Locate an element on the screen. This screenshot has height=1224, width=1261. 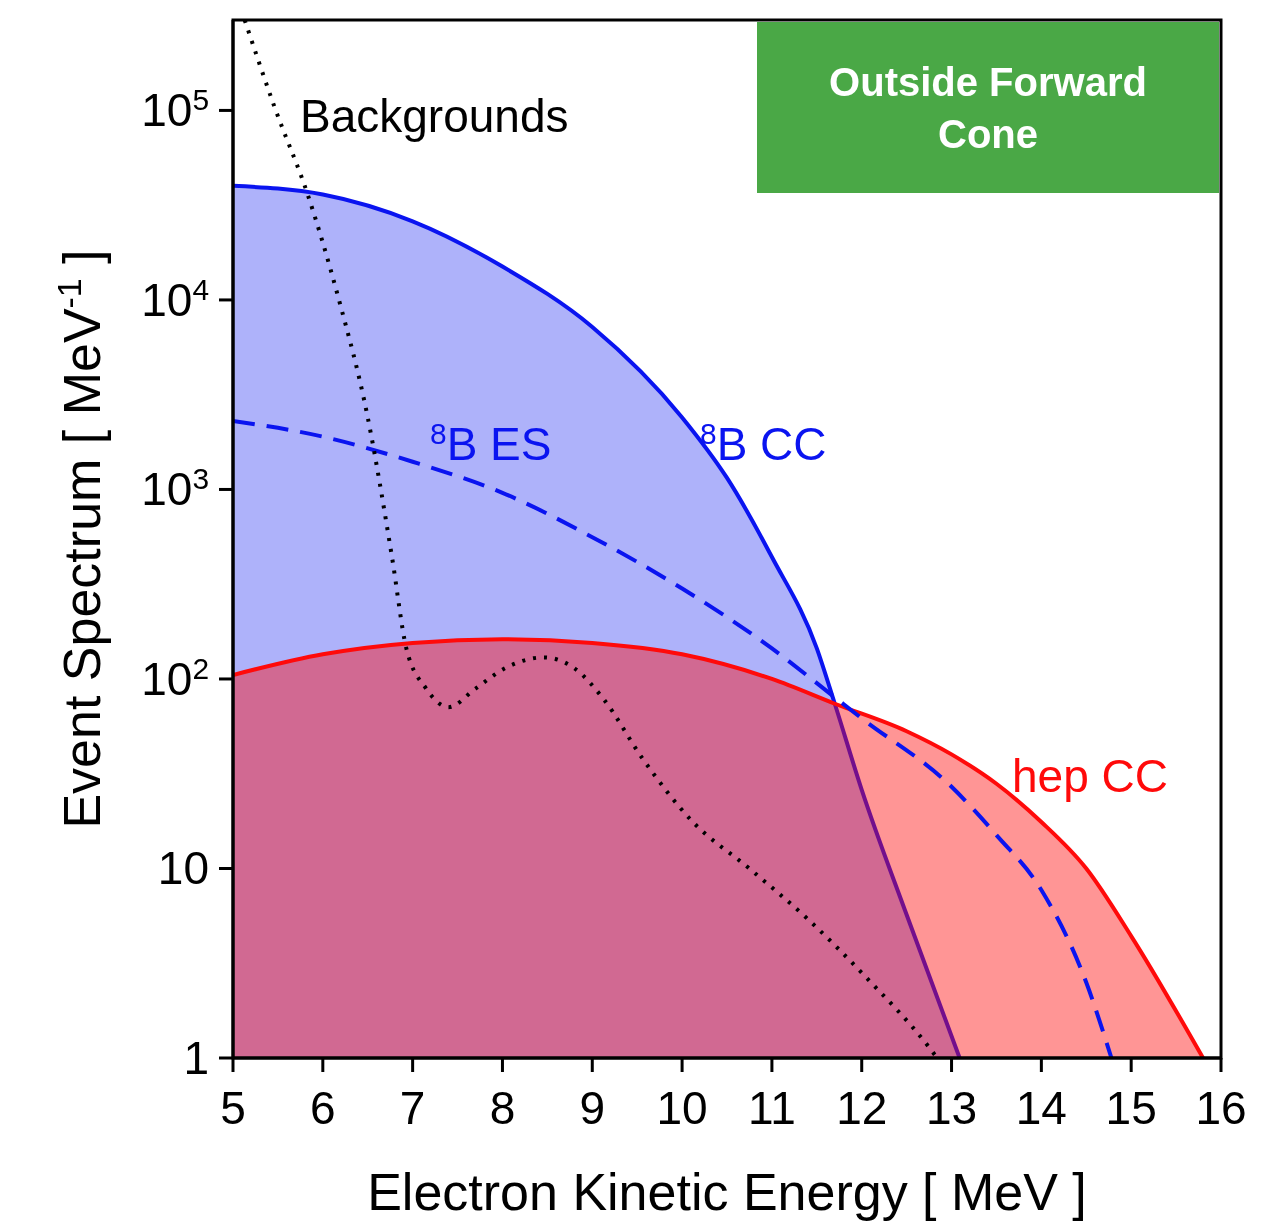
x-tick-label: 10 is located at coordinates (682, 1108).